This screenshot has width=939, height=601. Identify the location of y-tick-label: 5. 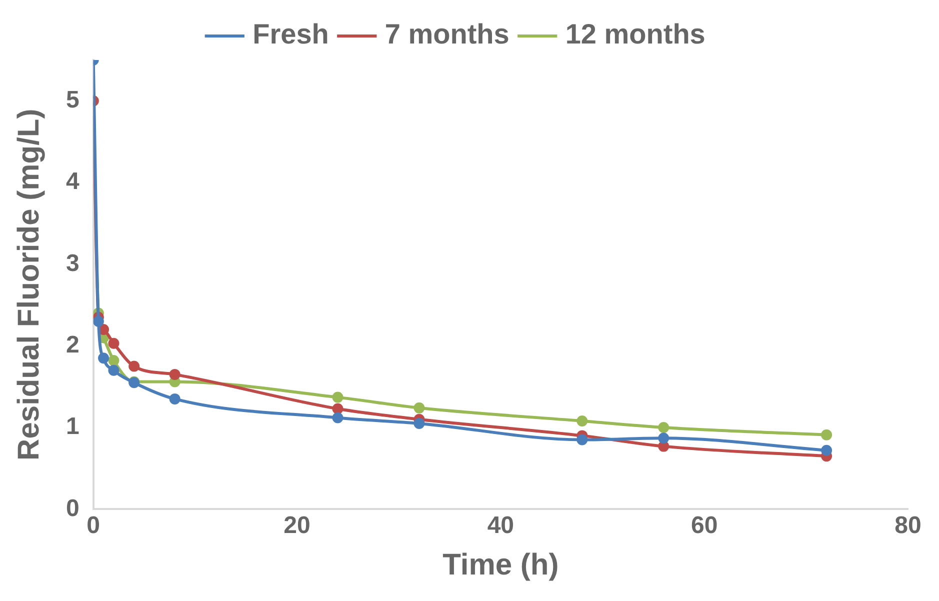
(73, 100).